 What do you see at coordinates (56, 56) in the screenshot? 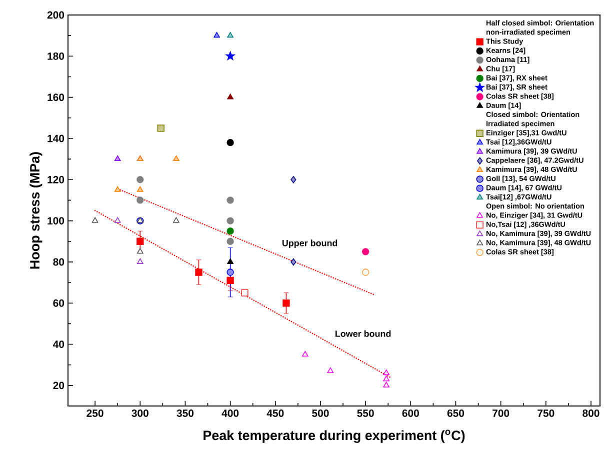
I see `y-tick-label: 180` at bounding box center [56, 56].